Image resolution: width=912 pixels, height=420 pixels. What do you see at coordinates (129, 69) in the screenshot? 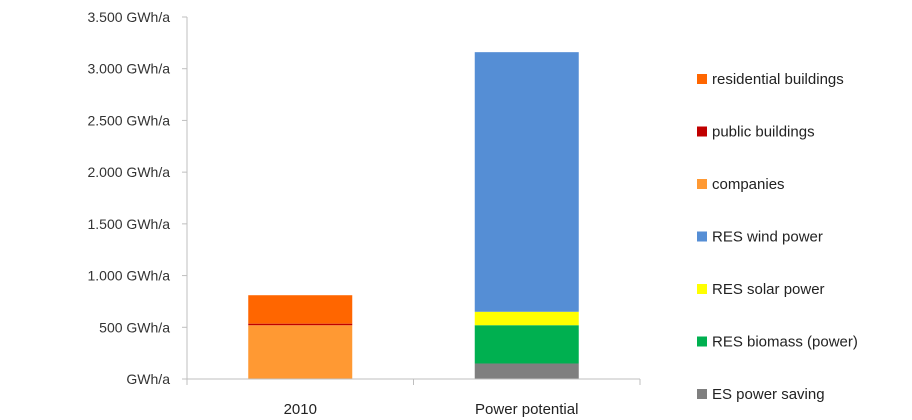
I see `y-tick-label: 3.000 GWh/a` at bounding box center [129, 69].